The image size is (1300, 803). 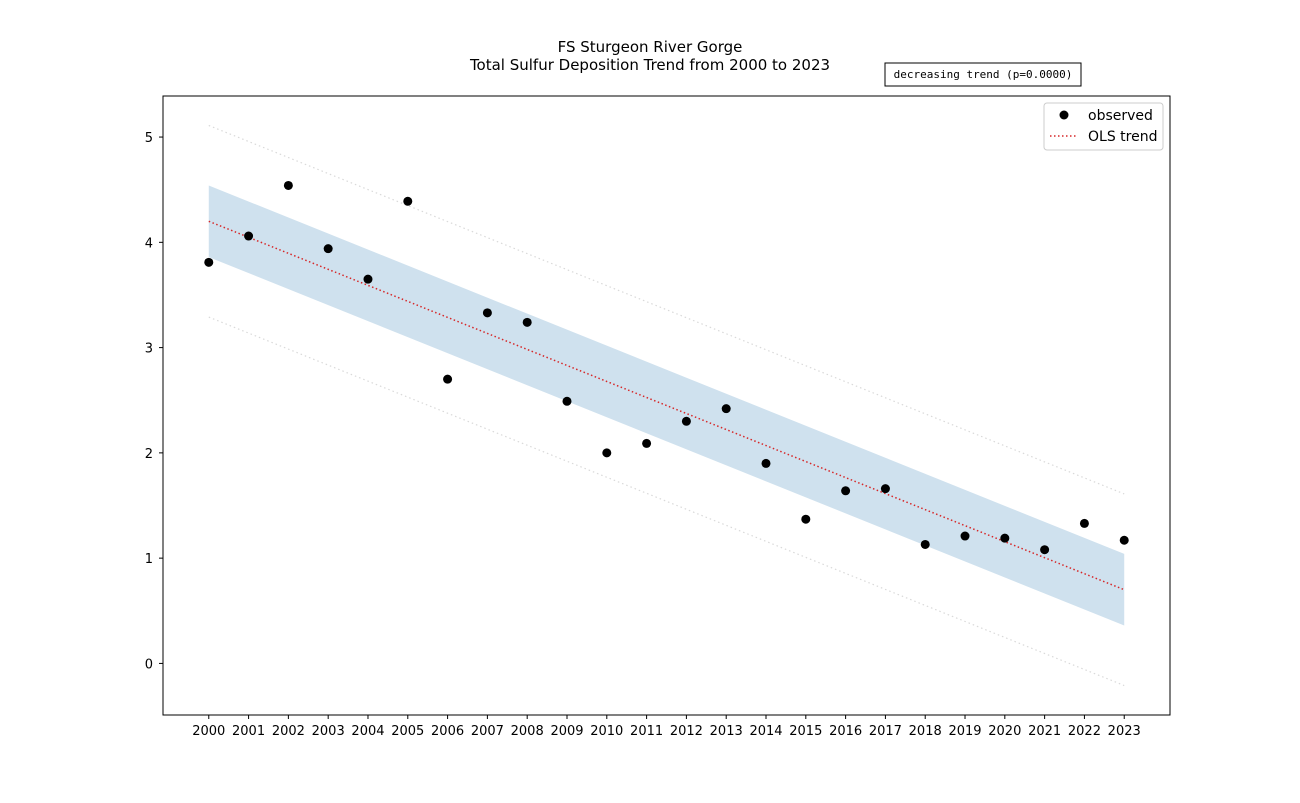 I want to click on trend-annotation-box: decreasing trend (p=0.0000), so click(x=983, y=74).